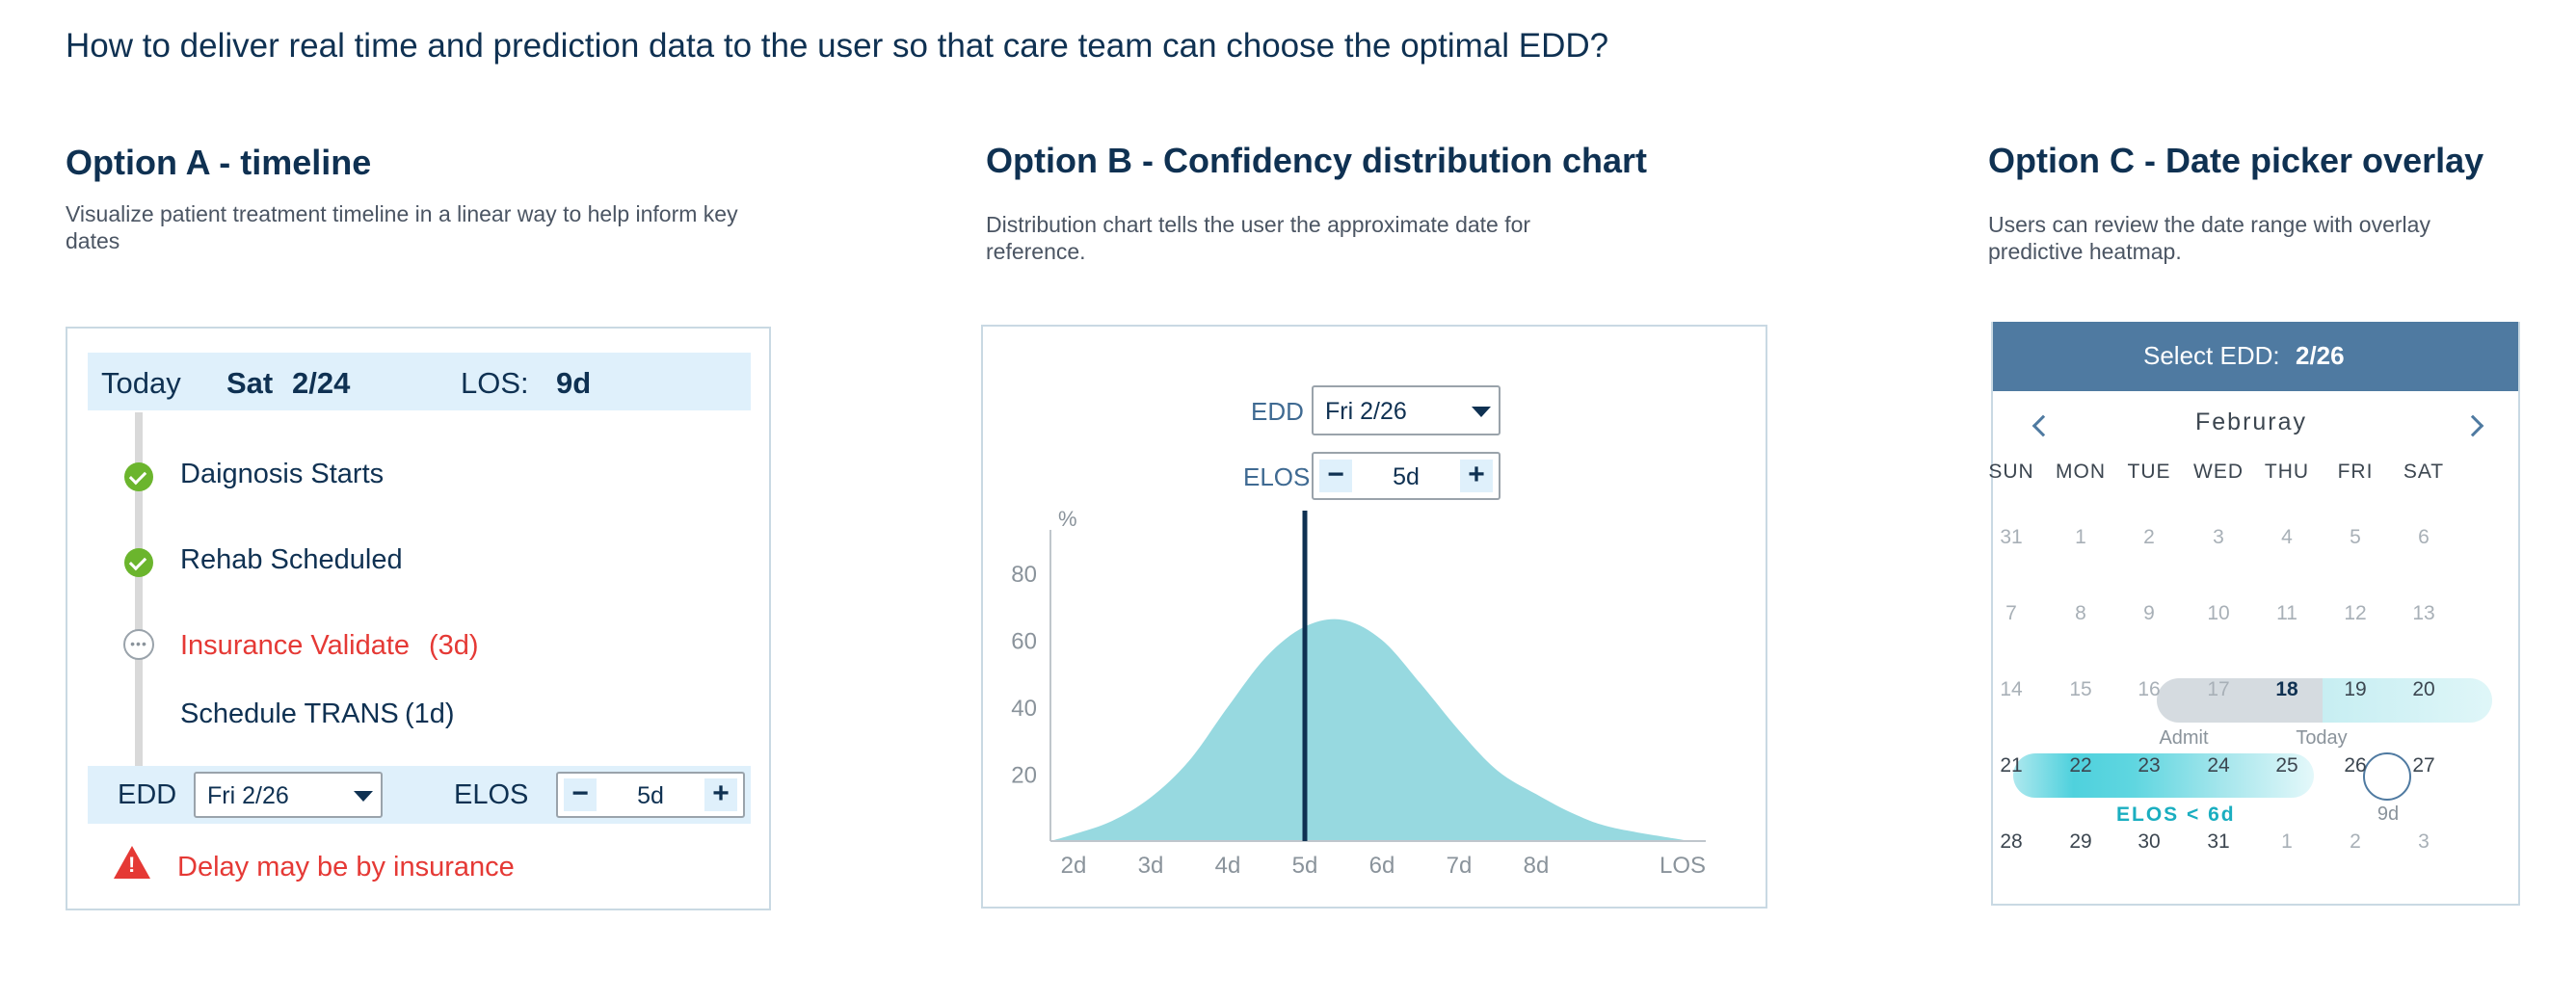 This screenshot has height=1001, width=2576. What do you see at coordinates (2251, 422) in the screenshot?
I see `calendar-month: Februray` at bounding box center [2251, 422].